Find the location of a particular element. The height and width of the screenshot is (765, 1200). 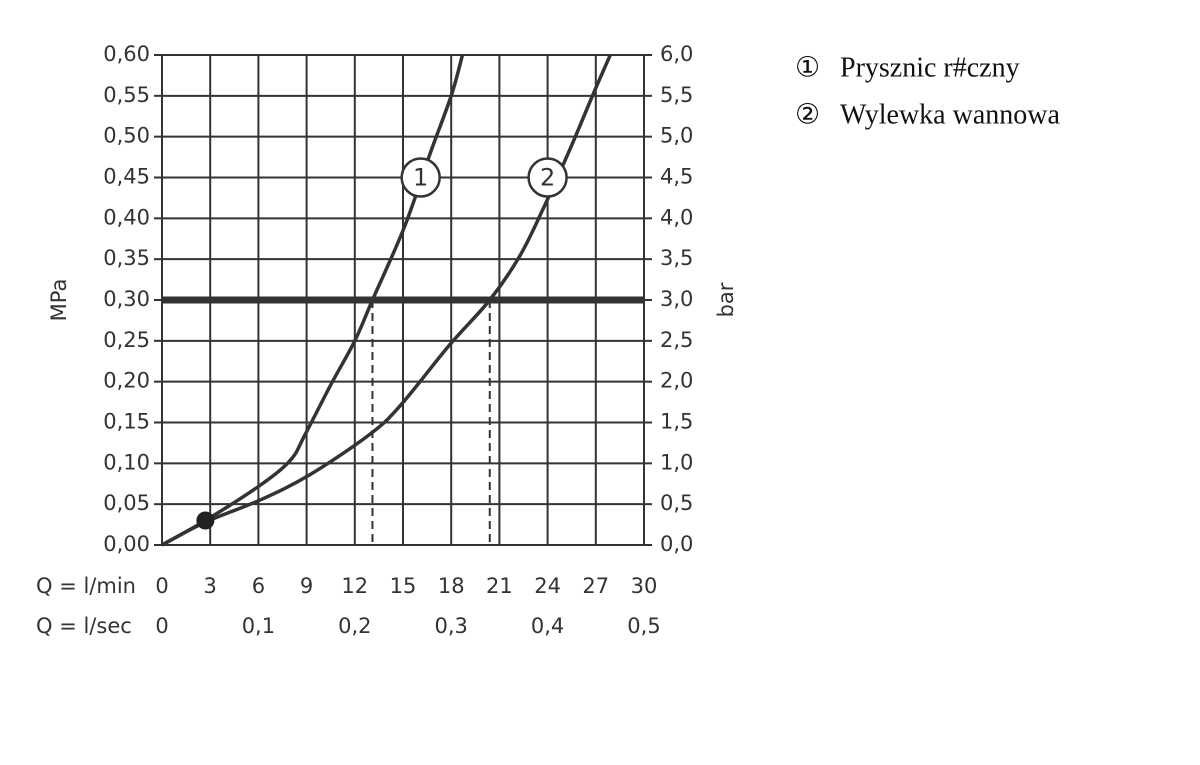

y-tick-label: 0,00 is located at coordinates (126, 544).